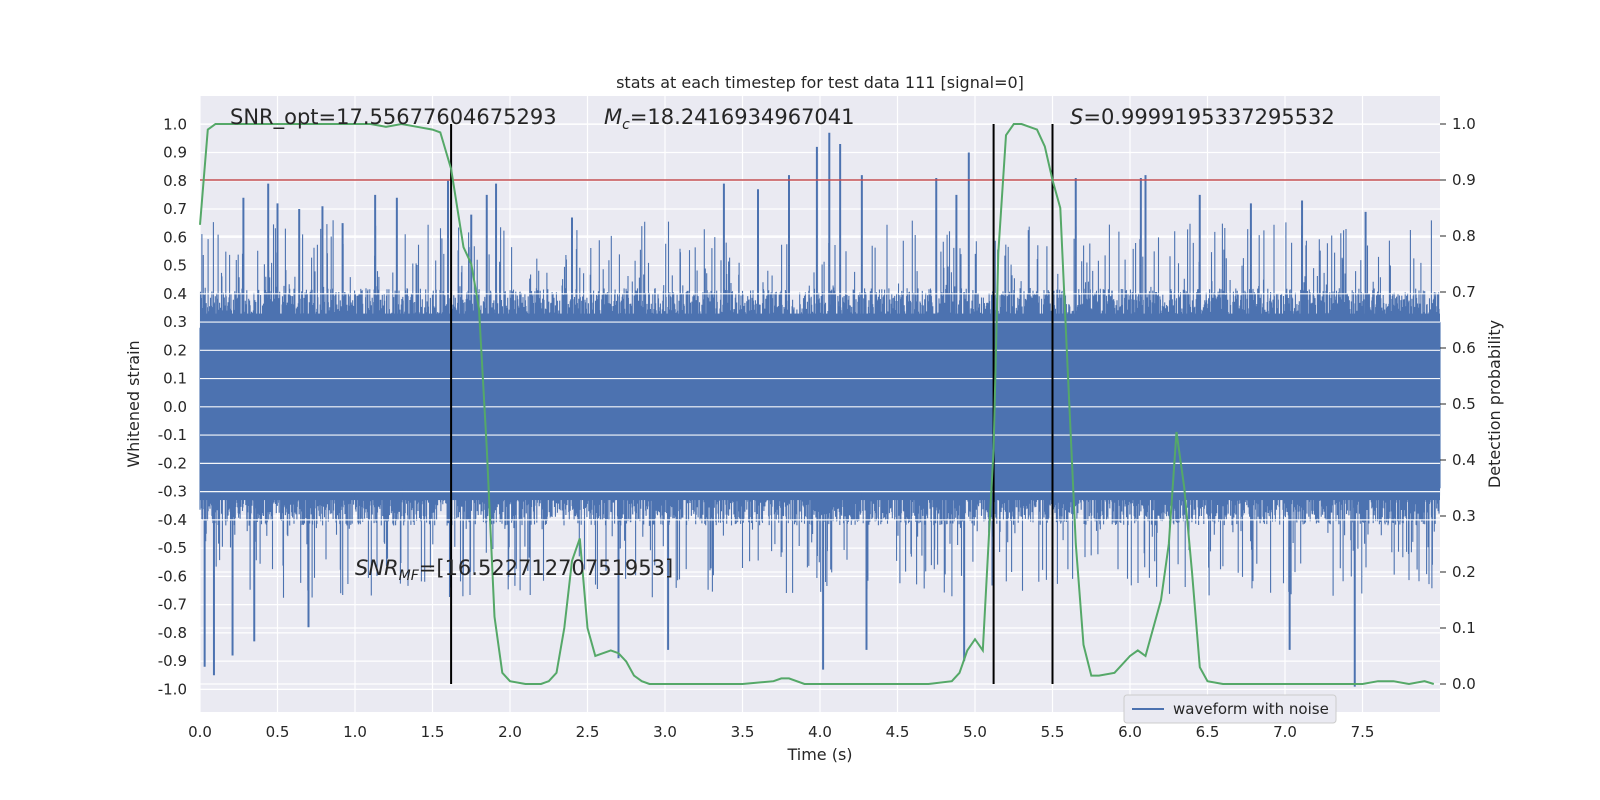 The height and width of the screenshot is (800, 1600). Describe the element at coordinates (1251, 709) in the screenshot. I see `legend-entry-waveform: waveform with noise` at that location.